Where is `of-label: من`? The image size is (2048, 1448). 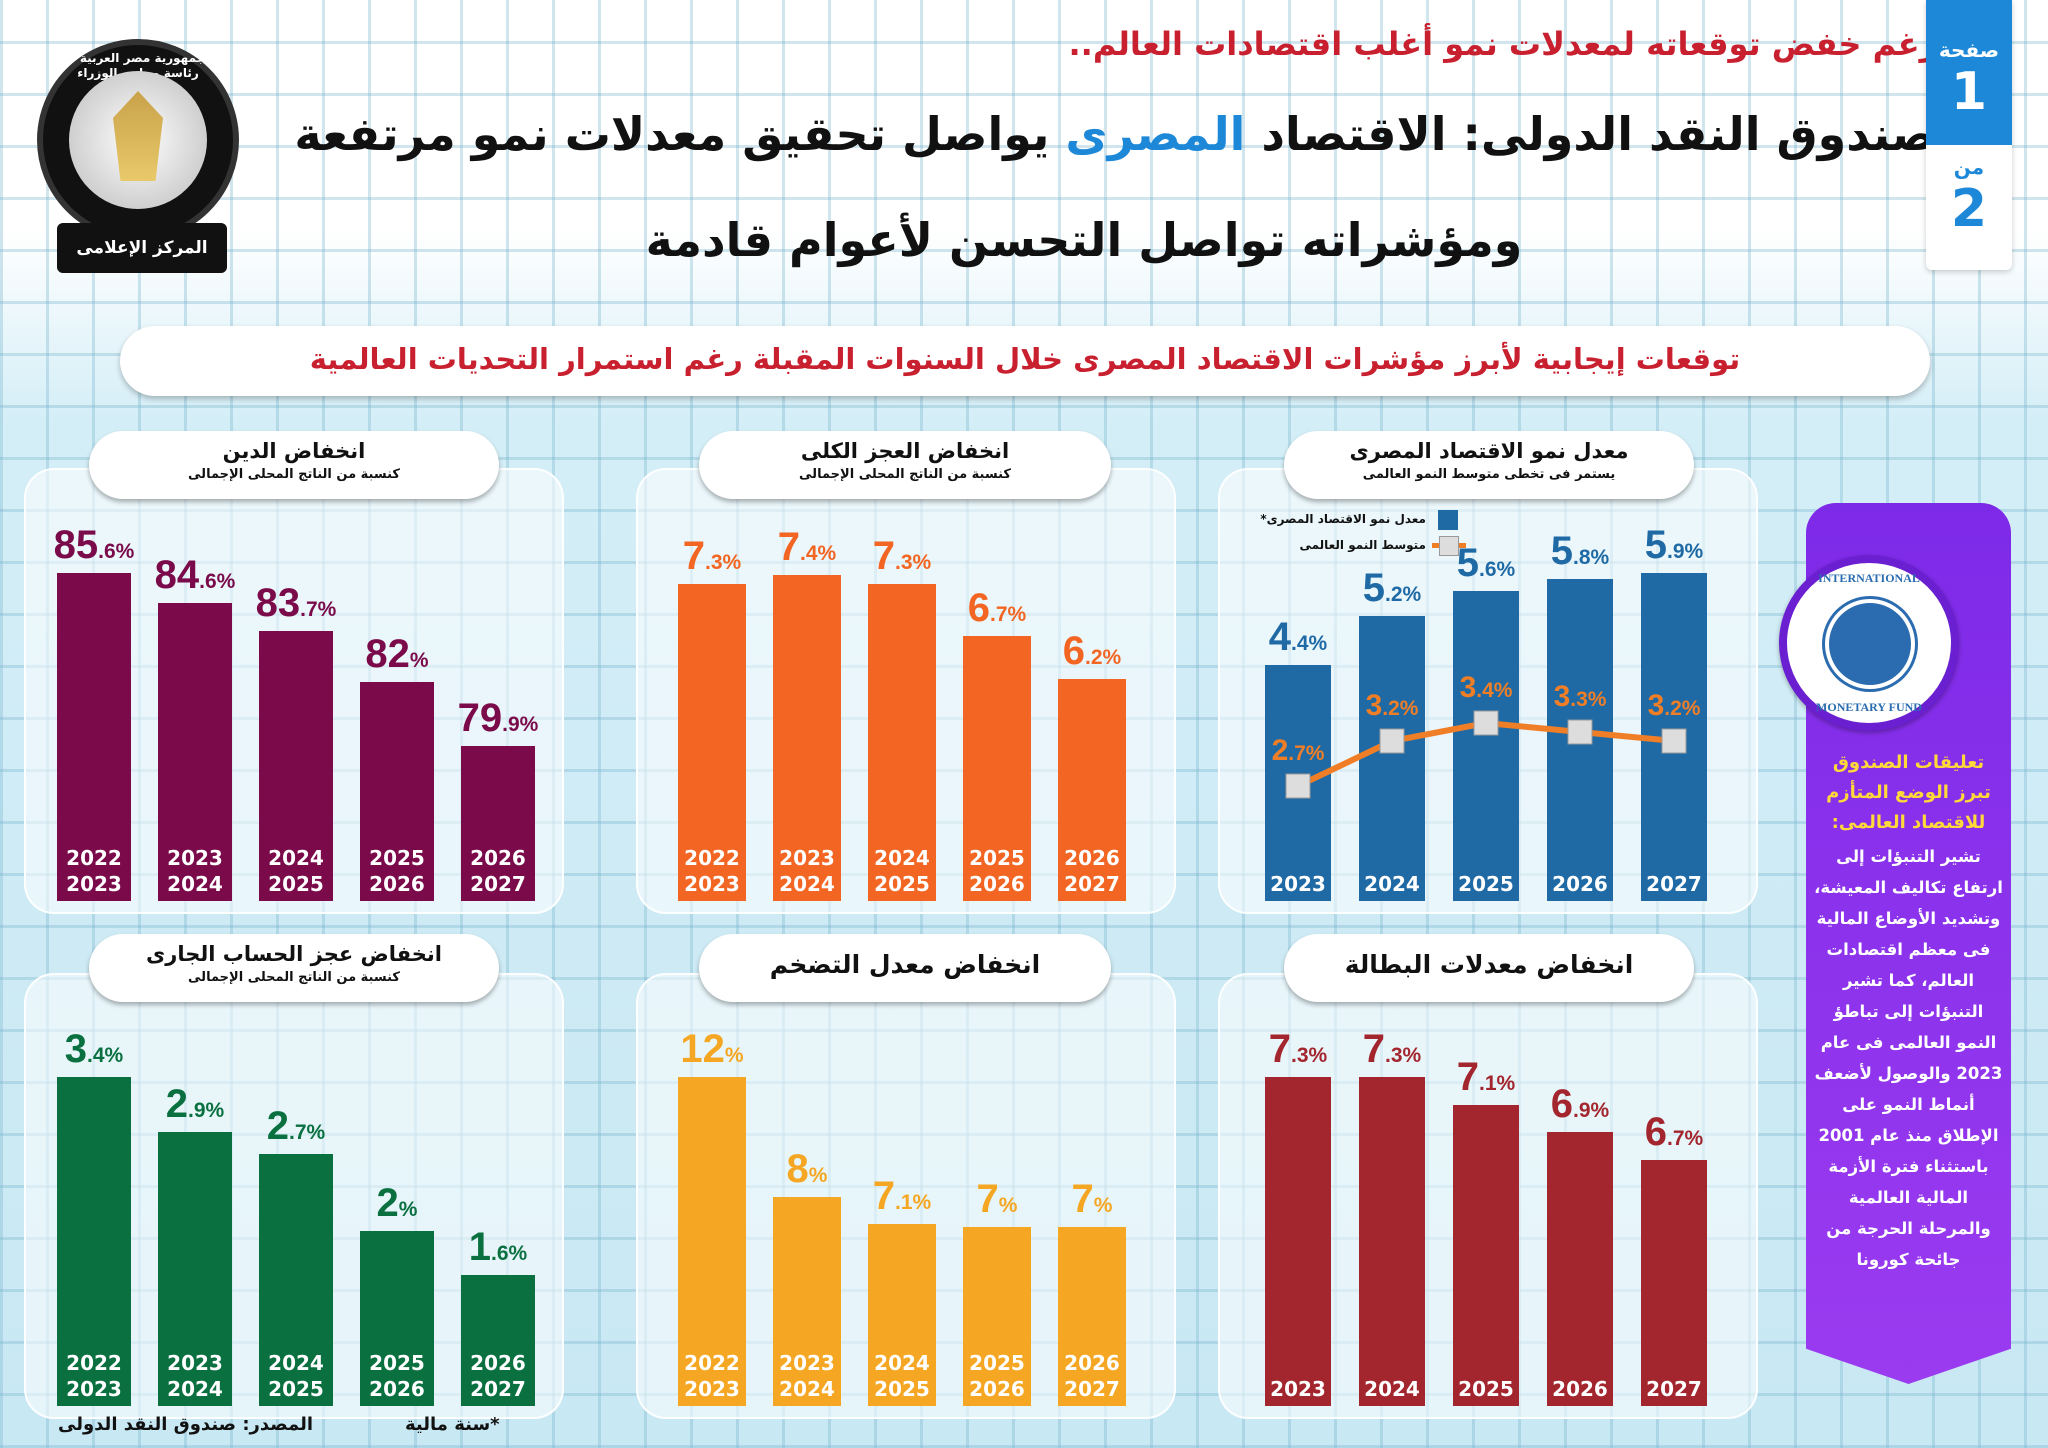 of-label: من is located at coordinates (1969, 167).